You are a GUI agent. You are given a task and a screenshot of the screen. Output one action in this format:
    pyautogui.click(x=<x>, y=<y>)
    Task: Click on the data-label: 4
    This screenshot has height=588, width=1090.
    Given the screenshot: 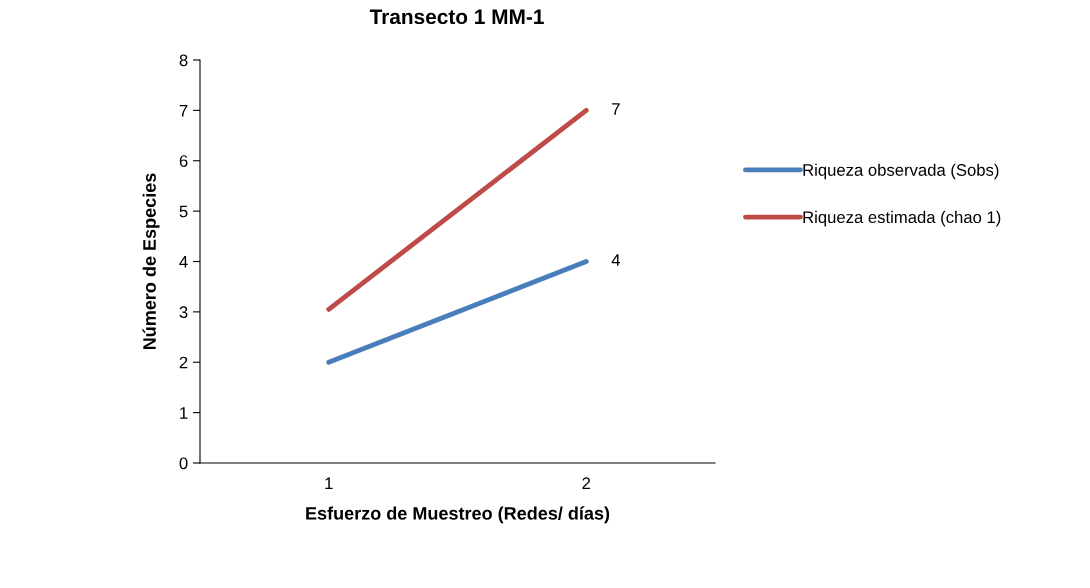 What is the action you would take?
    pyautogui.click(x=616, y=260)
    